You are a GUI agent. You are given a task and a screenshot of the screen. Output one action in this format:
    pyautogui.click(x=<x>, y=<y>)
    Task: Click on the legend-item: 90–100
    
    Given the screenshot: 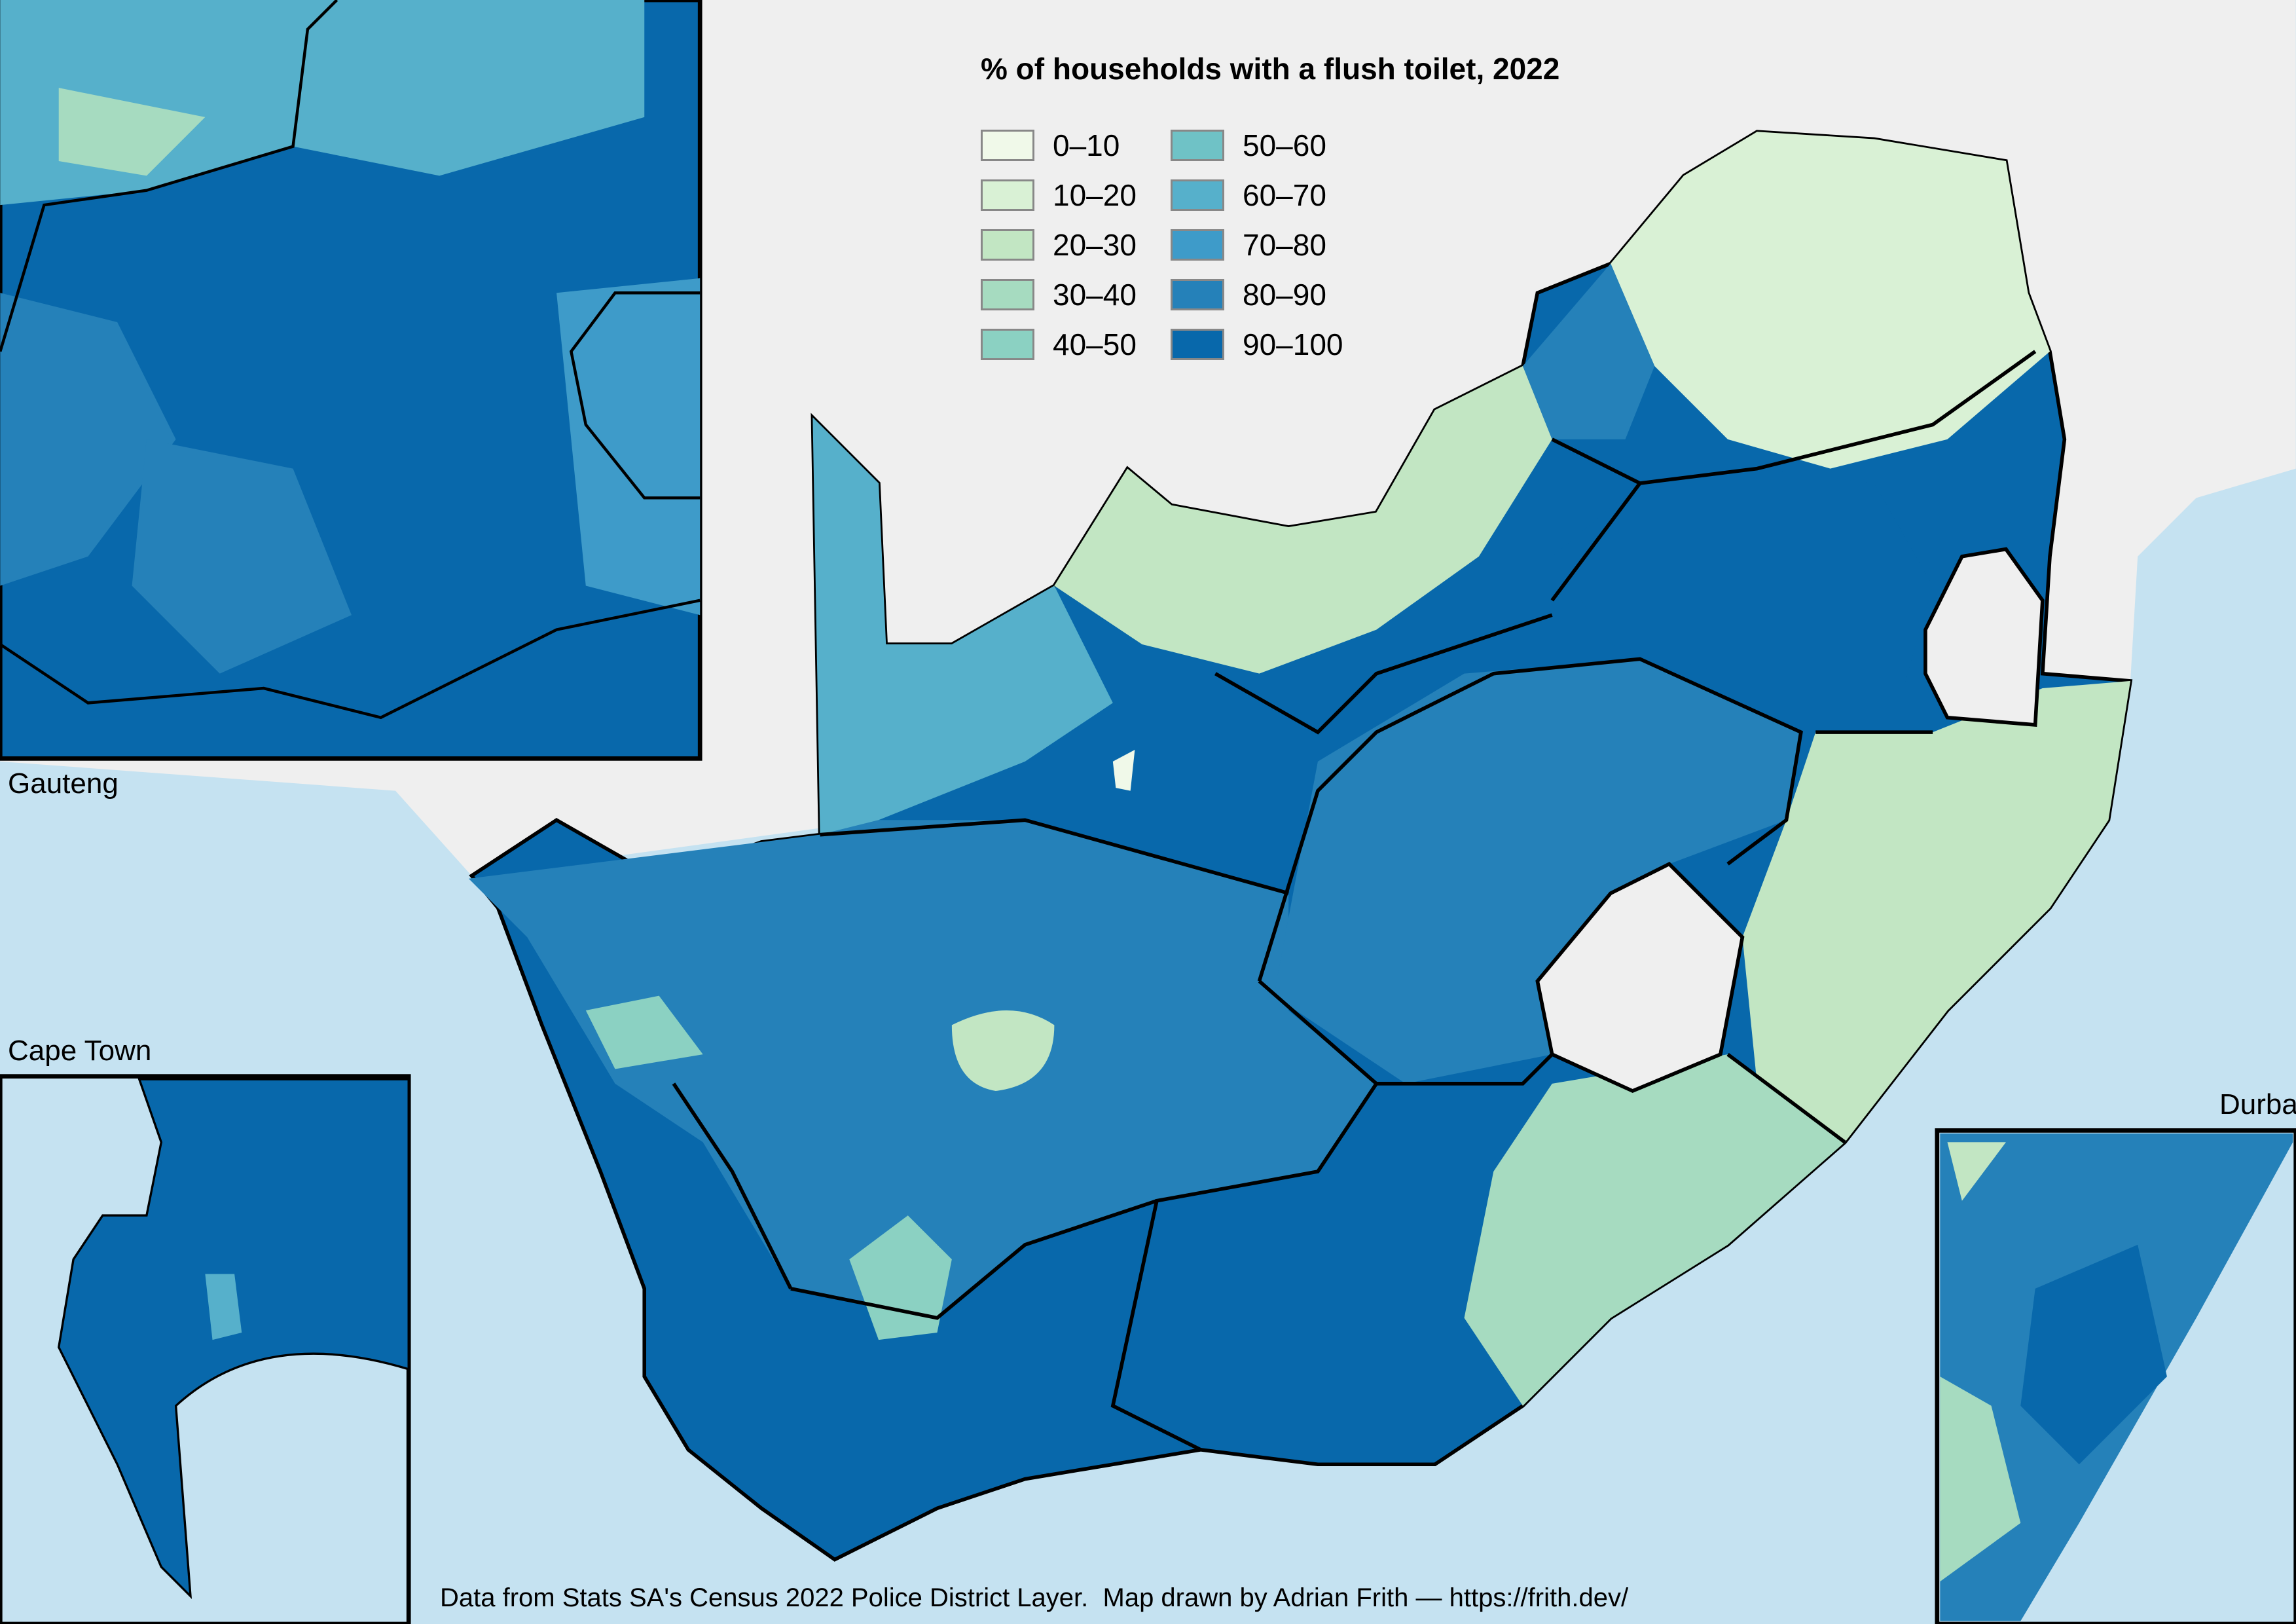 What is the action you would take?
    pyautogui.click(x=1269, y=344)
    